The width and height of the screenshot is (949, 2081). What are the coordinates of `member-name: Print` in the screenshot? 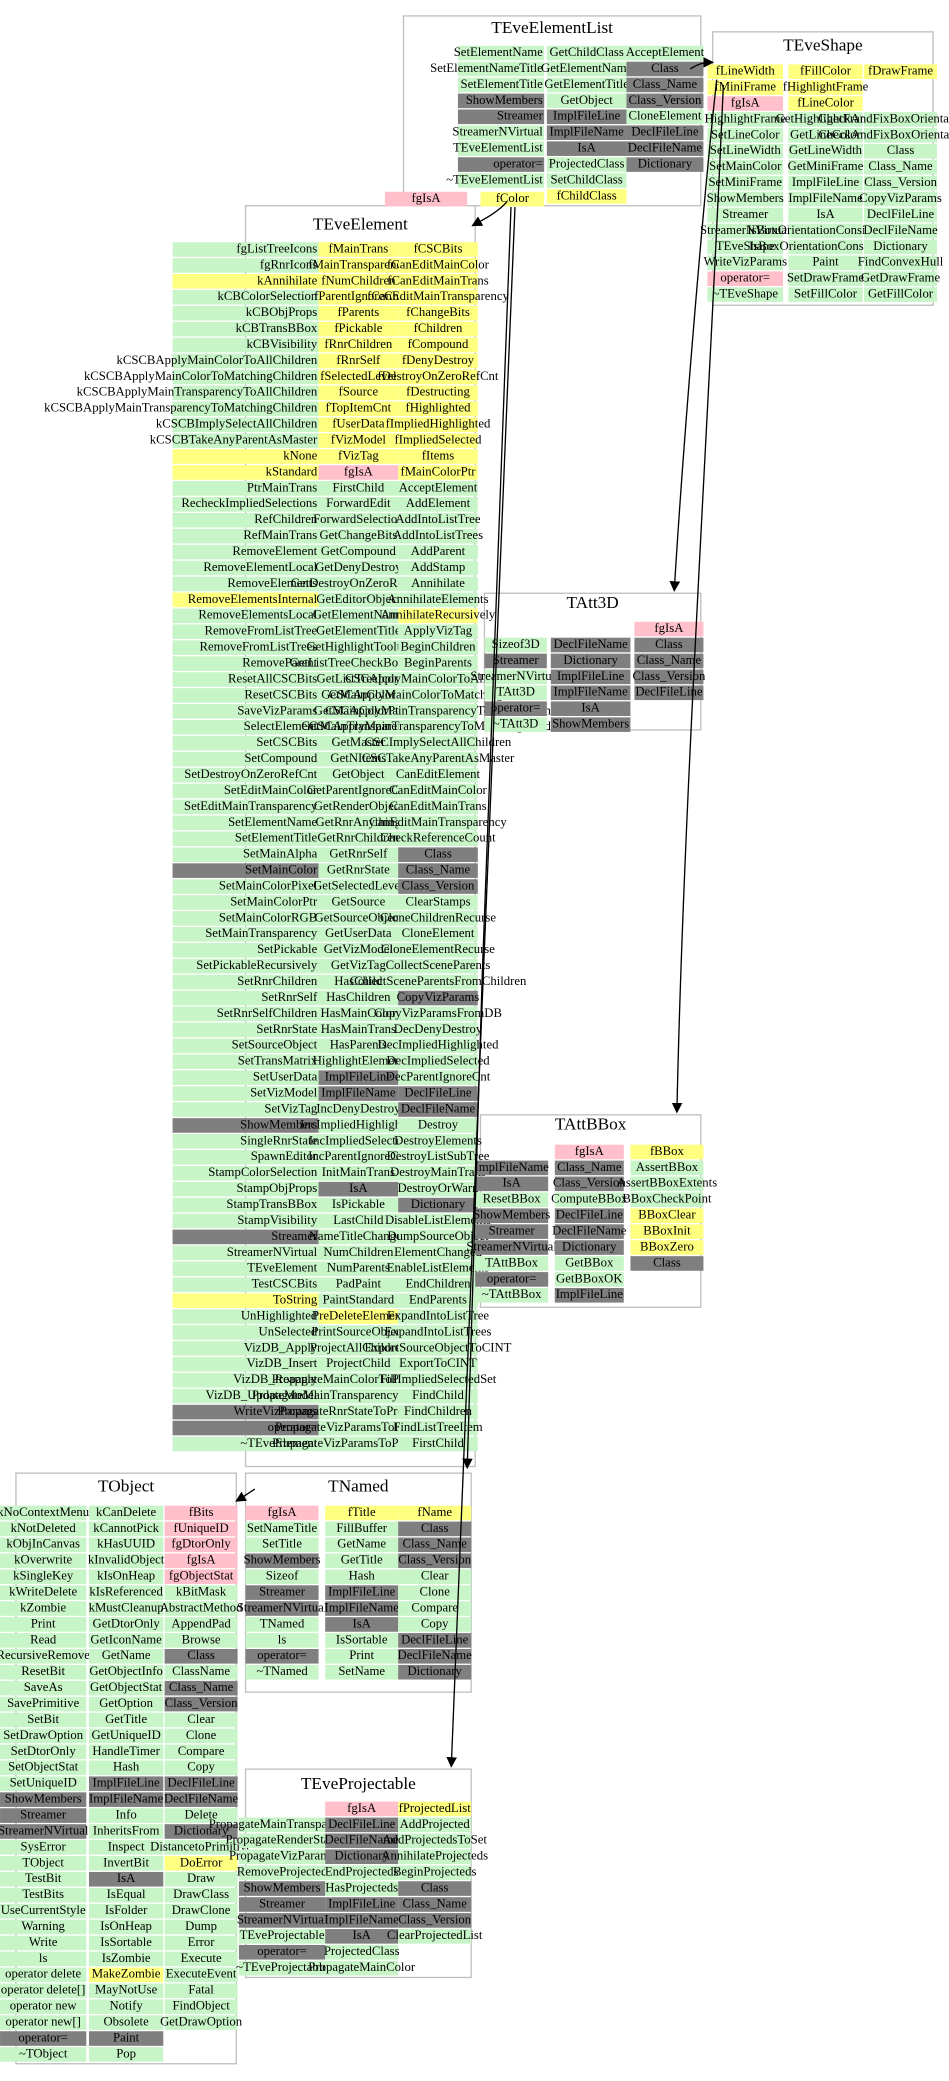 It's located at (361, 1655).